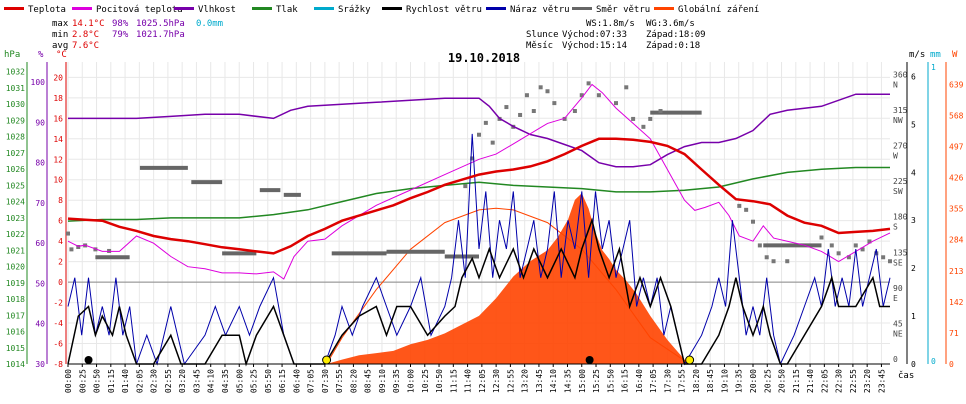 This screenshot has height=404, width=966. I want to click on x-tick-label: 18:20, so click(696, 381).